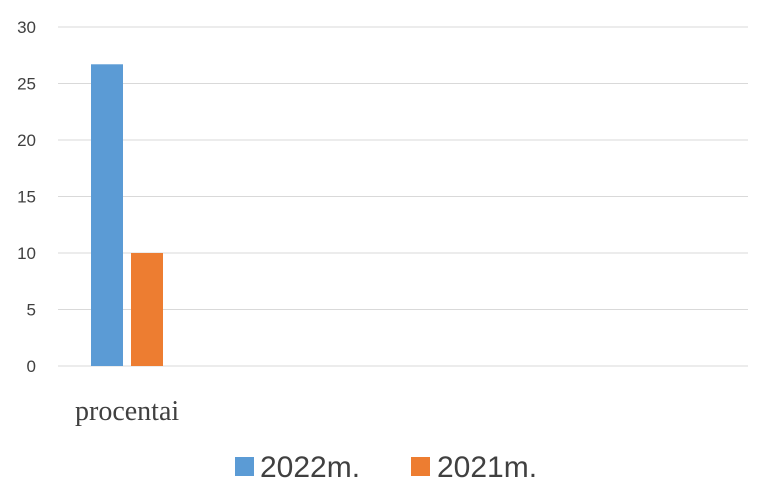 The height and width of the screenshot is (481, 762). What do you see at coordinates (31, 366) in the screenshot?
I see `y-tick-label: 0` at bounding box center [31, 366].